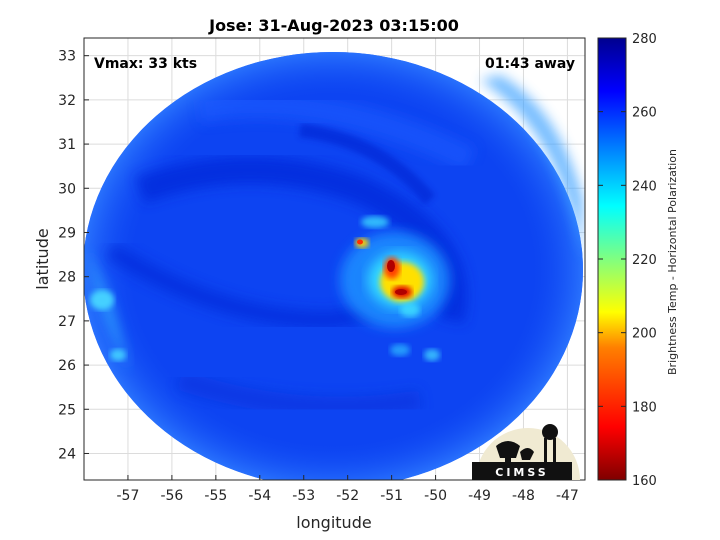  What do you see at coordinates (644, 39) in the screenshot?
I see `colorbar-tick-label: 280` at bounding box center [644, 39].